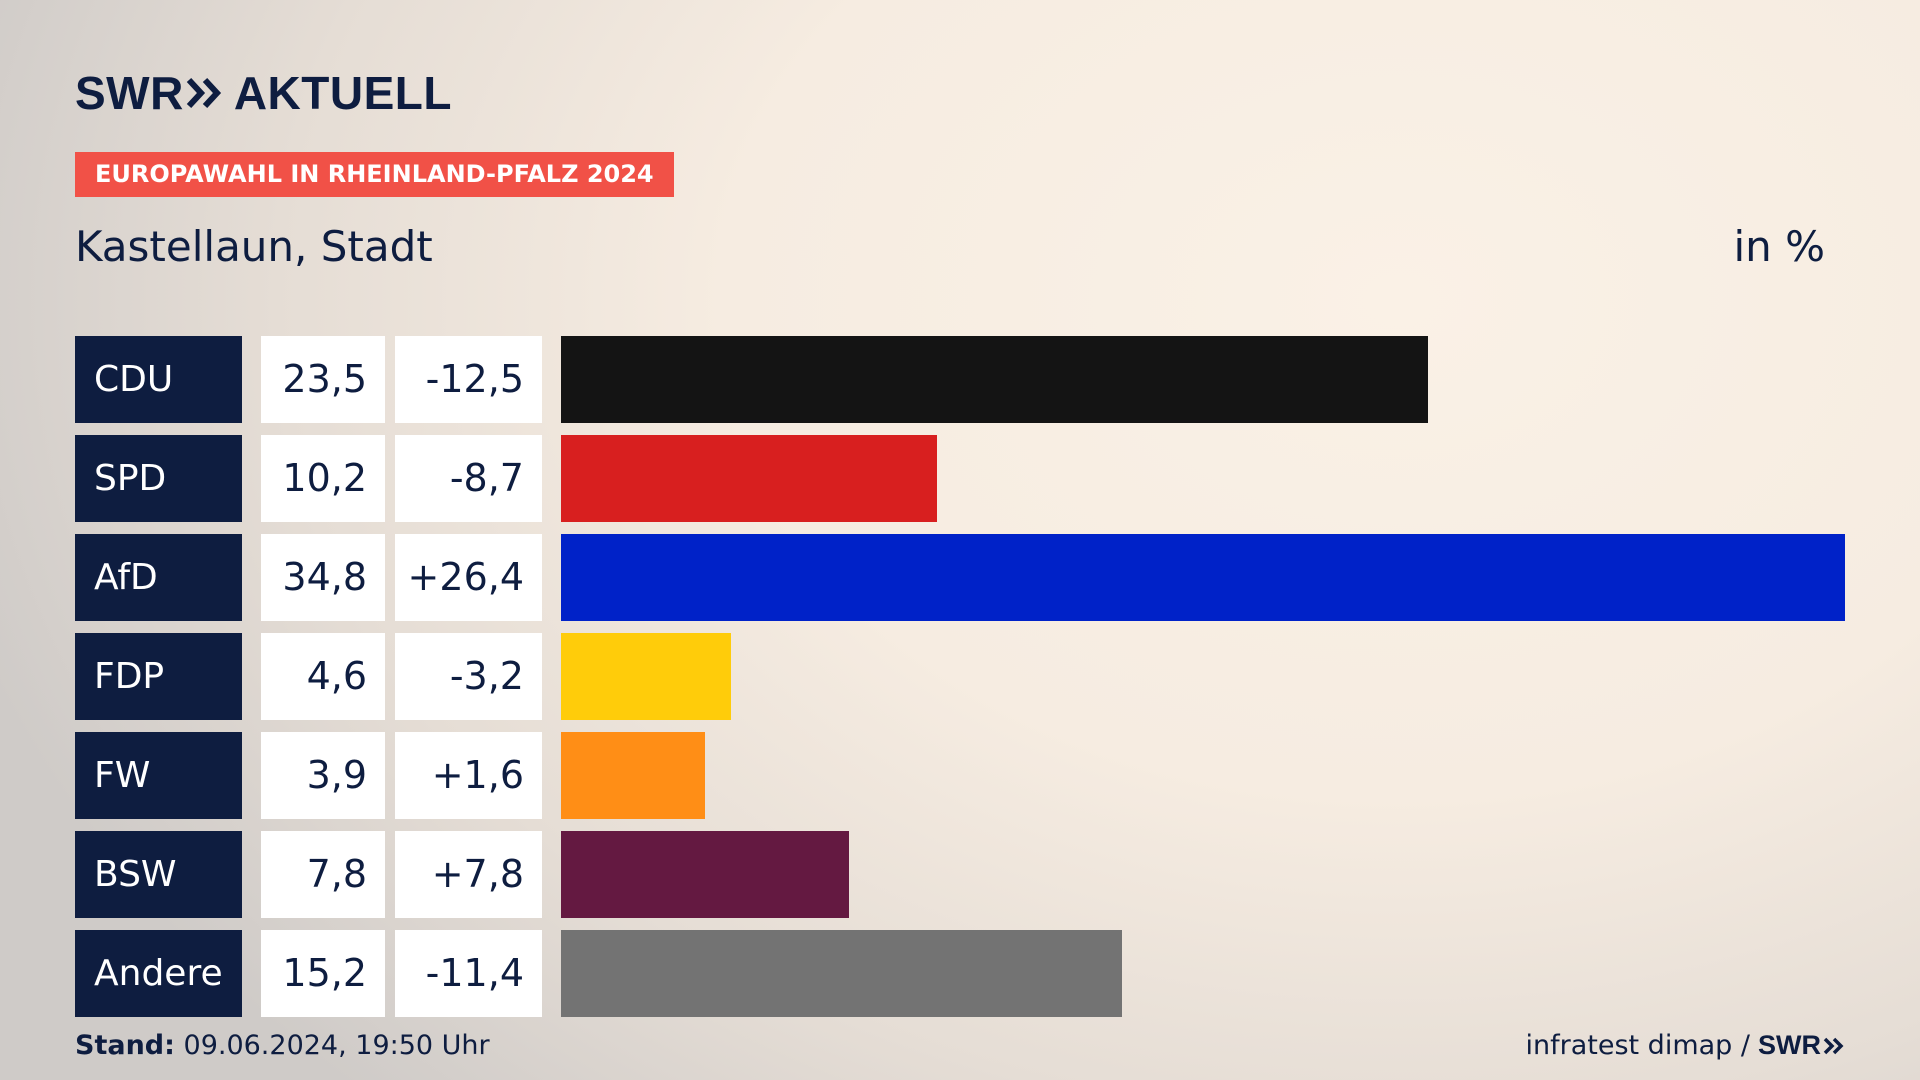  I want to click on timestamp: Stand: 09.06.2024, 19:50 Uhr, so click(282, 1045).